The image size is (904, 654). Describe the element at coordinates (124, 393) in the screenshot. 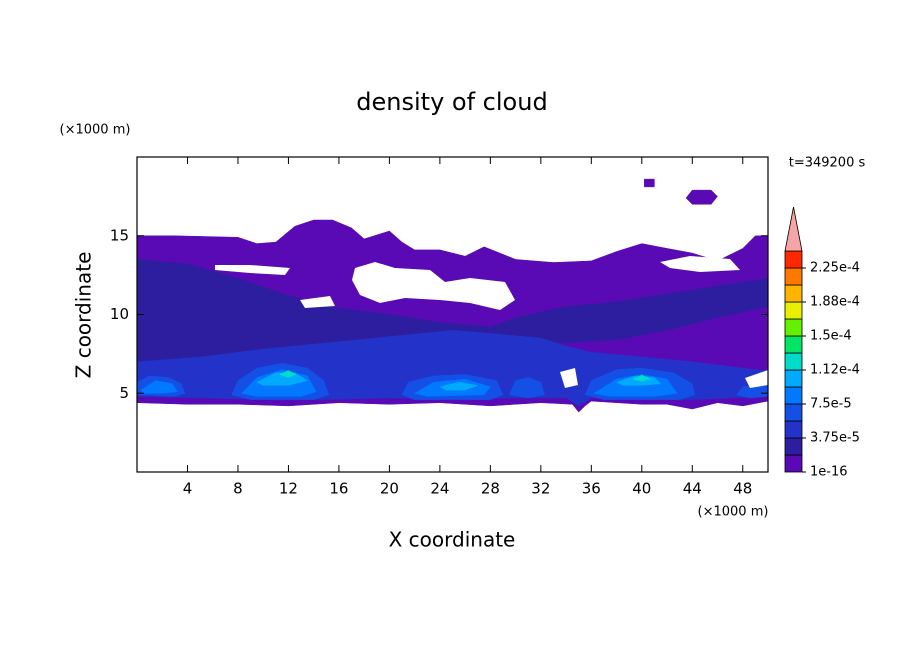

I see `y-tick-label: 5` at that location.